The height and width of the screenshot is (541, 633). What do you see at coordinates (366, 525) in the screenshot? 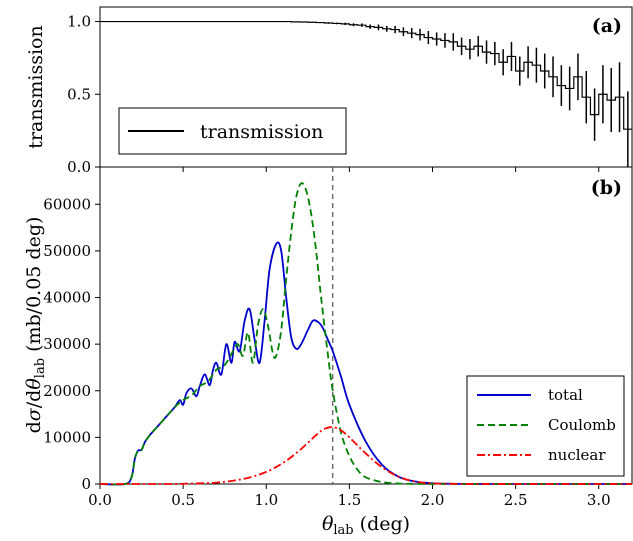
I see `panel-b-x-axis-label: θlab (deg)` at bounding box center [366, 525].